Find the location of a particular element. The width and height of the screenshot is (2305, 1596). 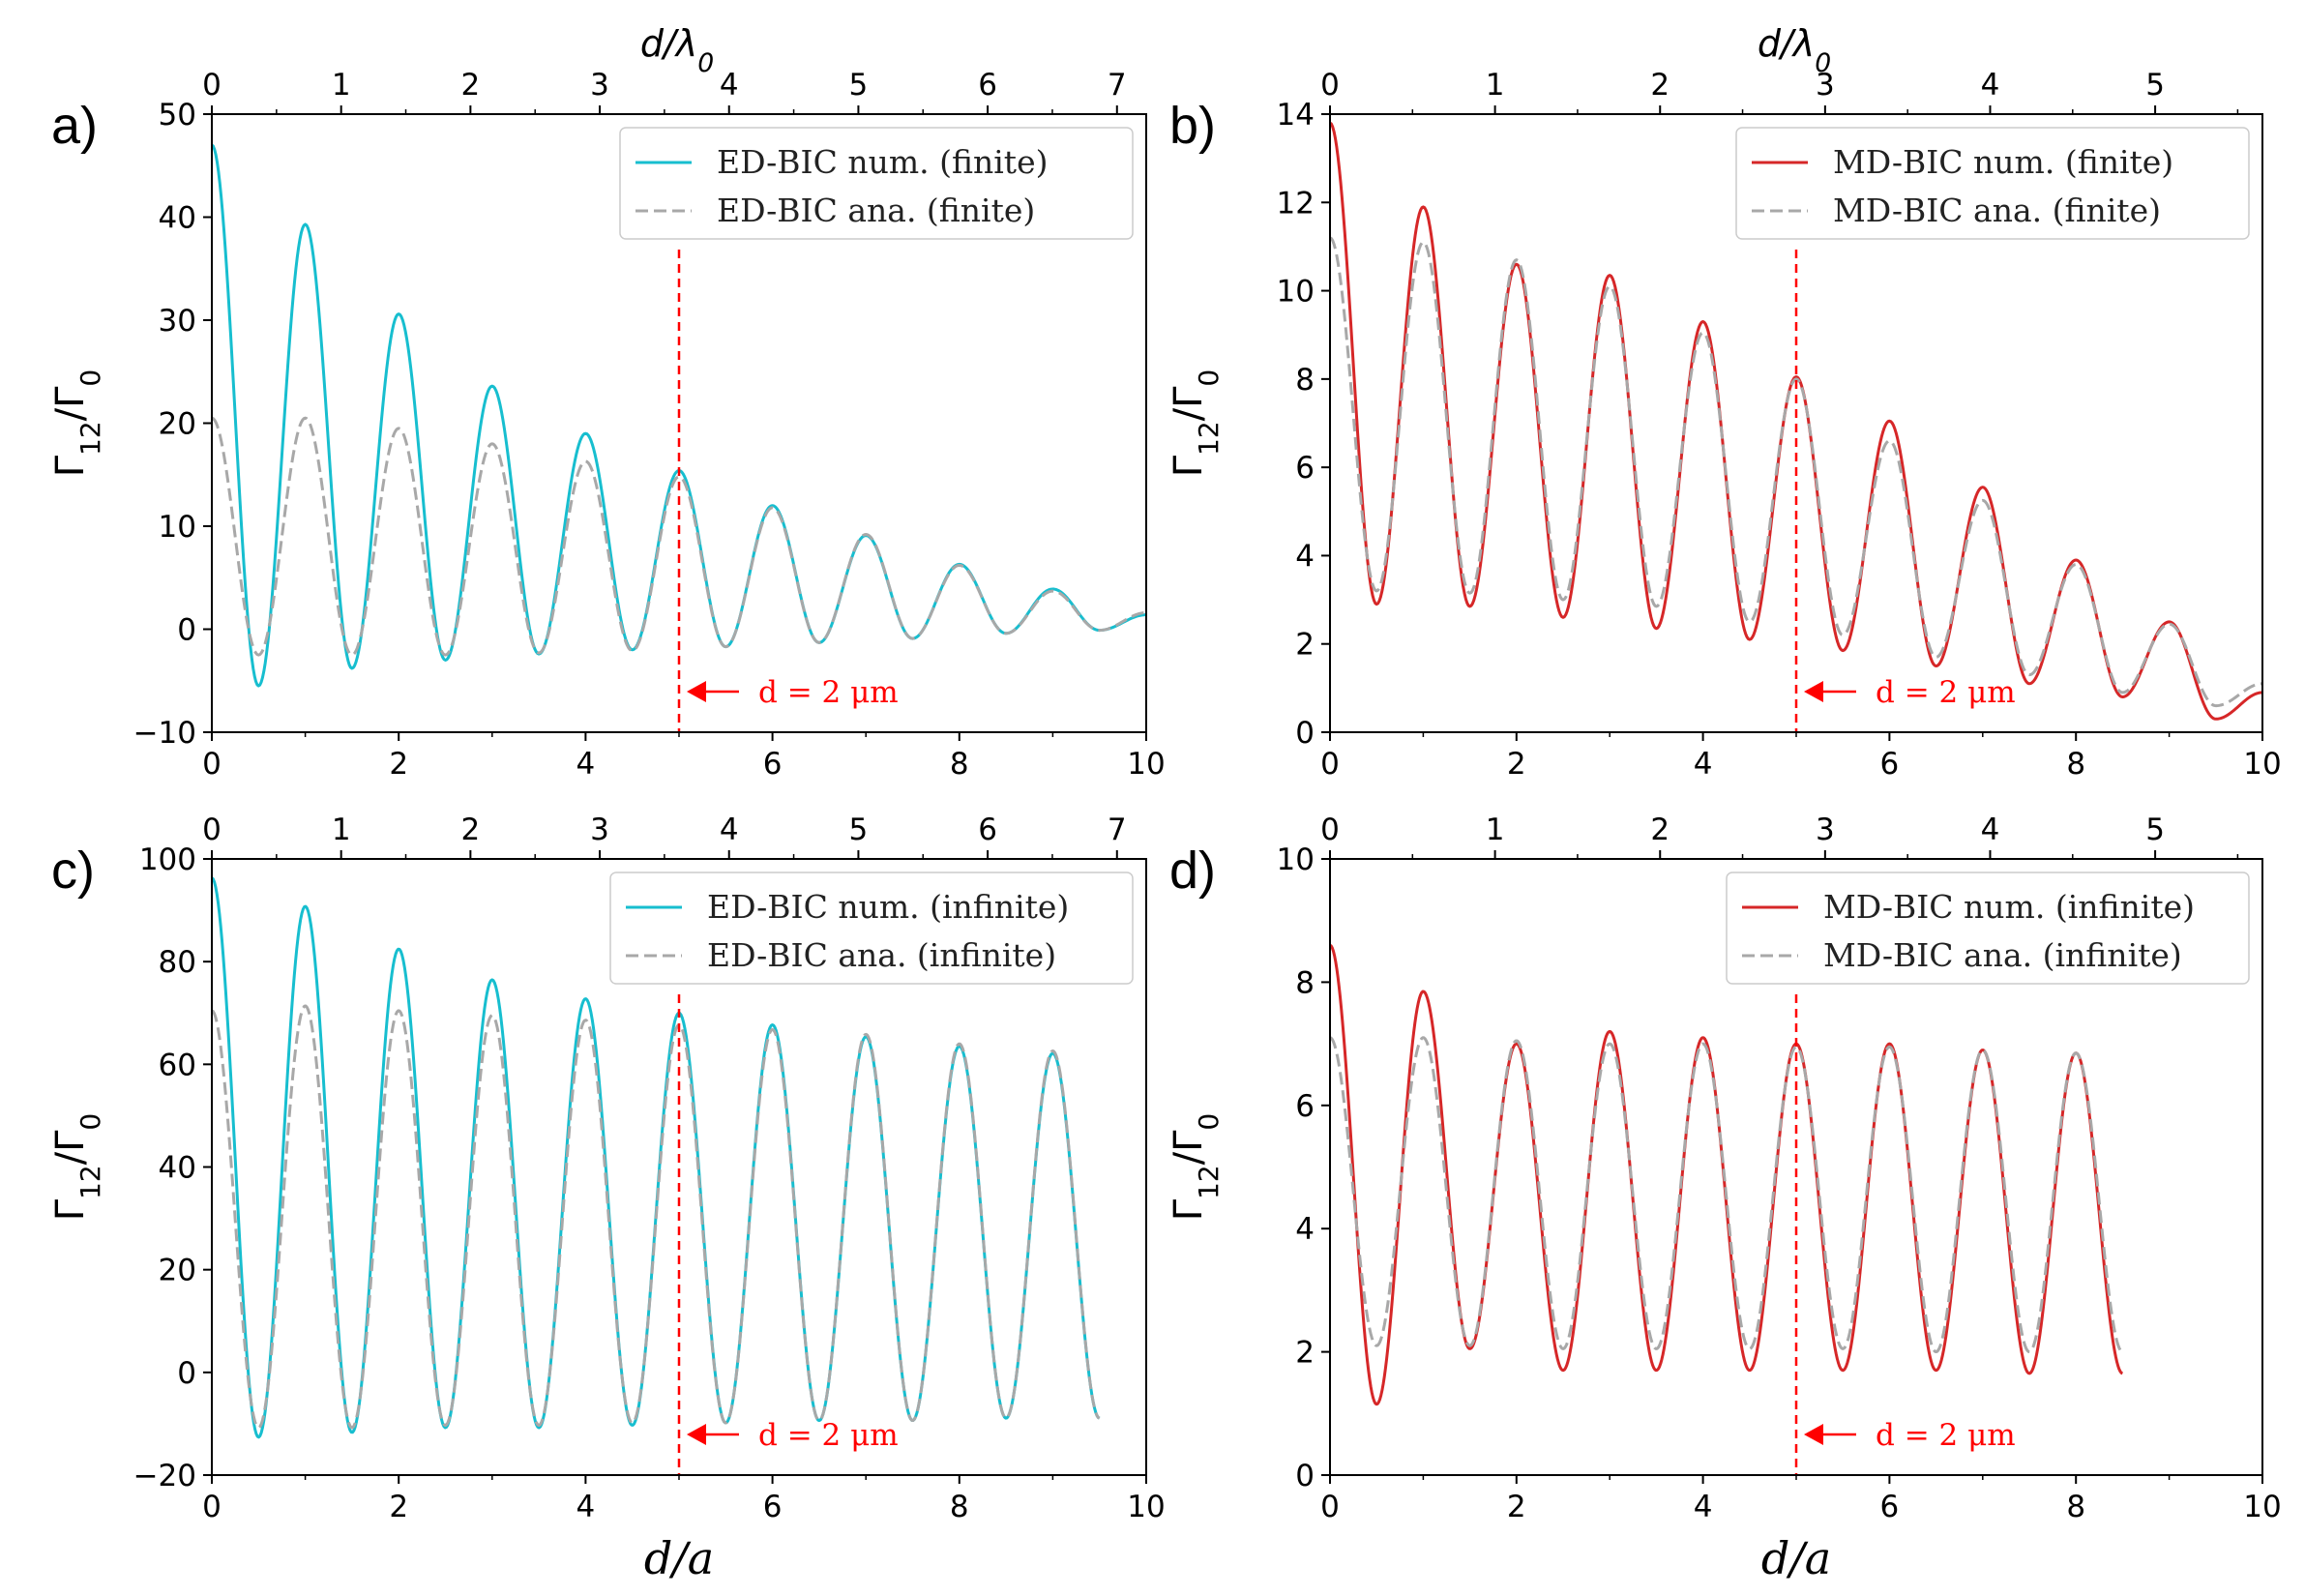

legend-entry: ED-BIC num. (finite) is located at coordinates (882, 162).